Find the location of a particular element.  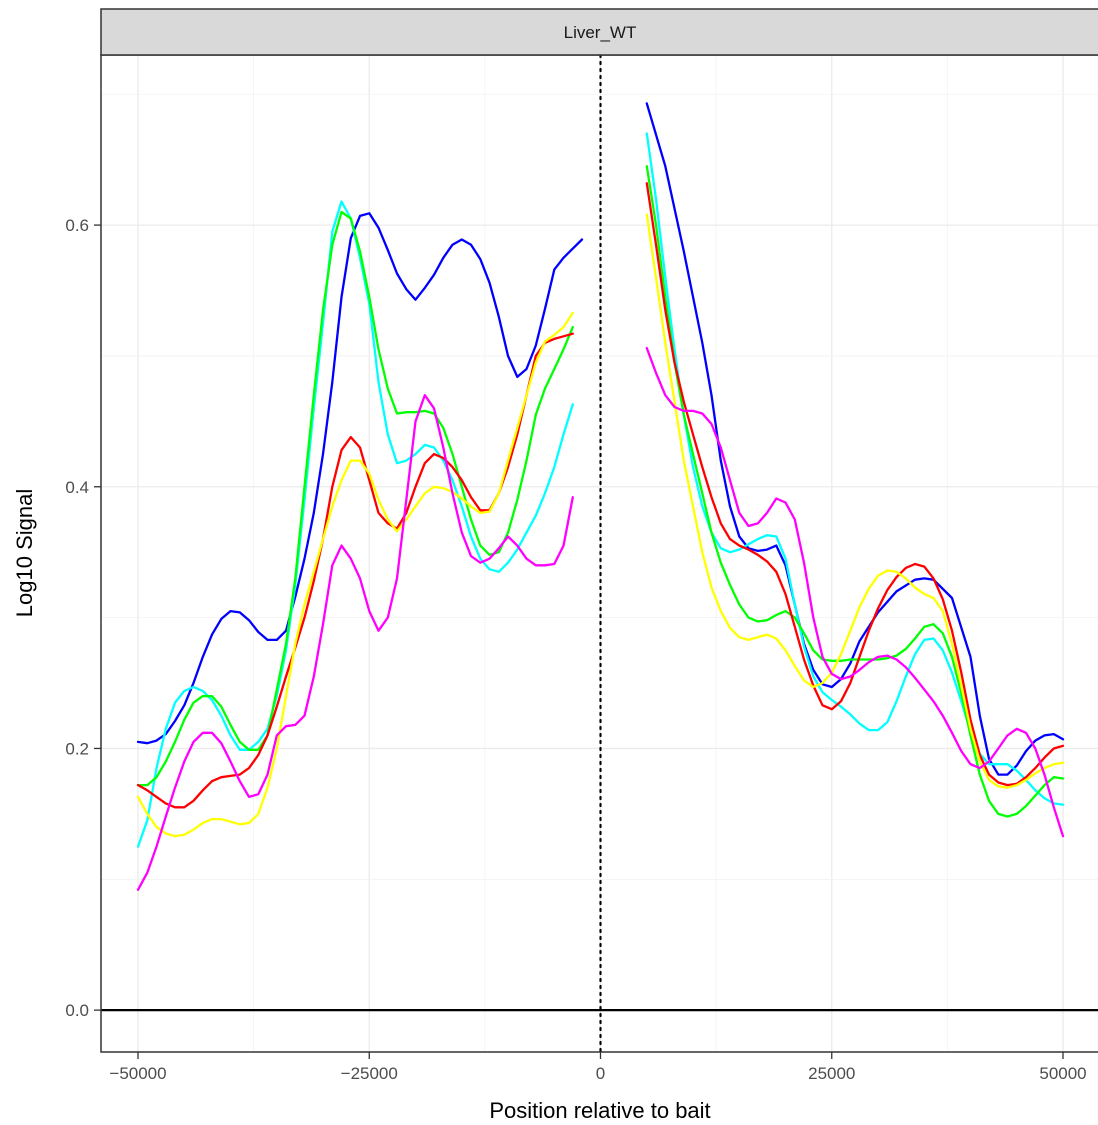

y-tick-label: 0.0 is located at coordinates (77, 1010).